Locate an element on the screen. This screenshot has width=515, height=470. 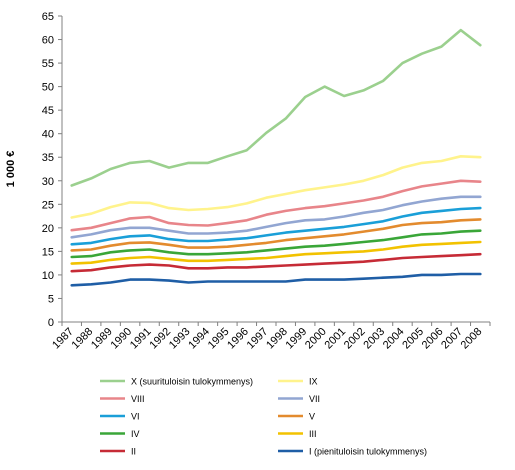
x-tick-label: 1993 is located at coordinates (180, 339).